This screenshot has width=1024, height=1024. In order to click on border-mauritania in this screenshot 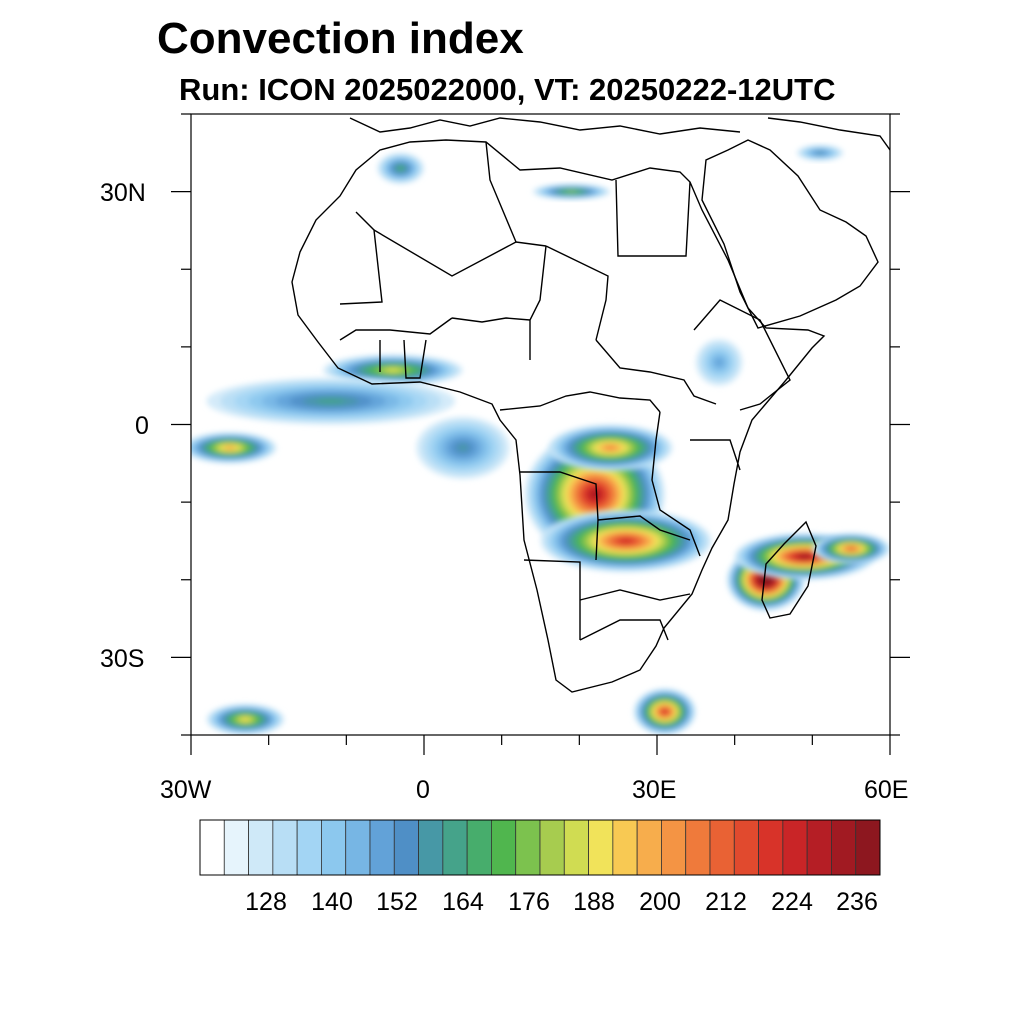, I will do `click(361, 258)`.